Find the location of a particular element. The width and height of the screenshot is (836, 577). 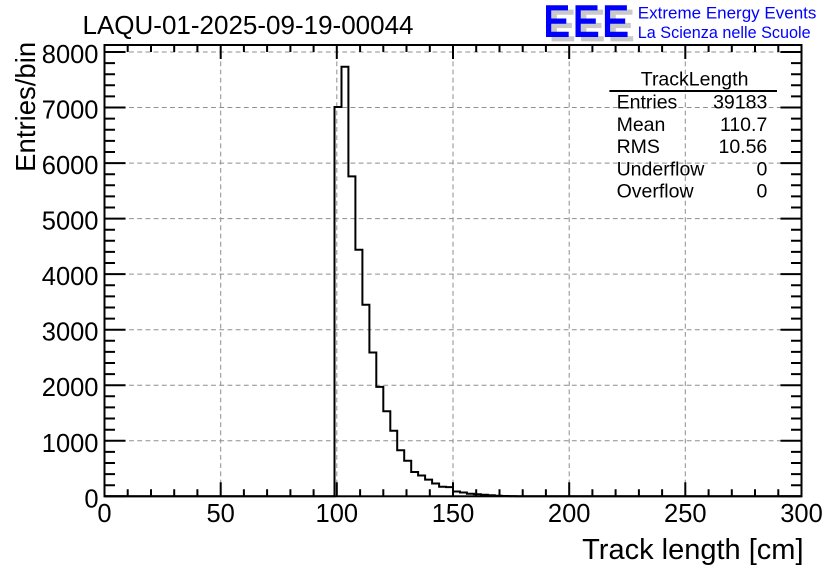

svg-text: 150 is located at coordinates (453, 514).